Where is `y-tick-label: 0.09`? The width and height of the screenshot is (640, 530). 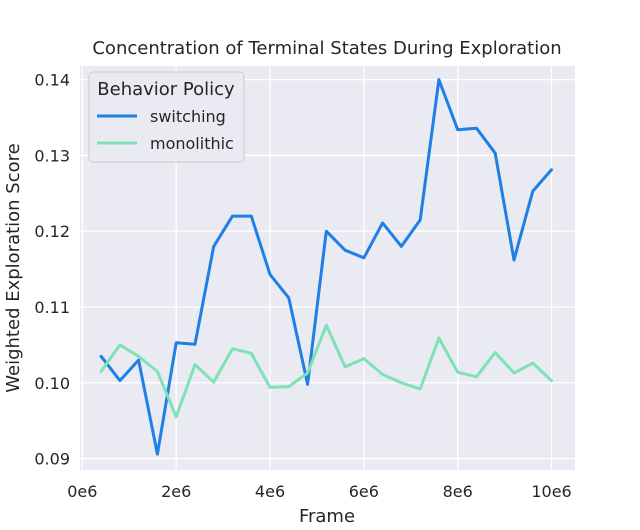
y-tick-label: 0.09 is located at coordinates (52, 459).